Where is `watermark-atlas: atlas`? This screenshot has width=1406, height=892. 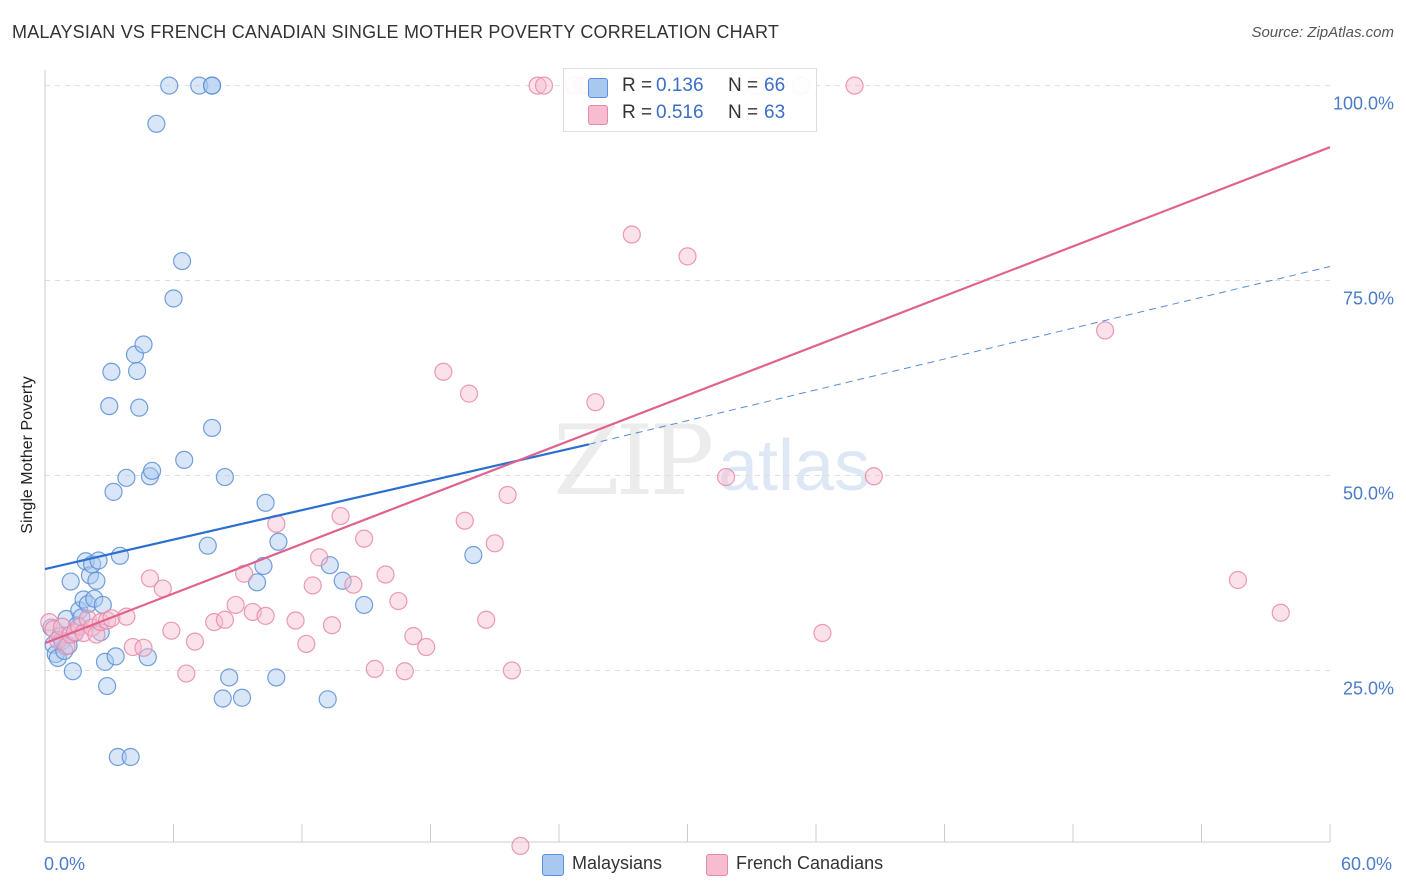
watermark-atlas: atlas is located at coordinates (794, 466).